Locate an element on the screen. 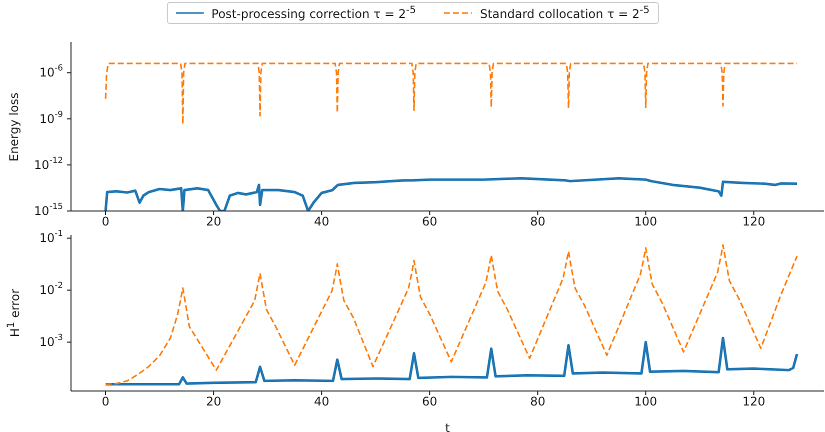 The image size is (825, 432). y-tick-label: 10$^{-9}$ is located at coordinates (51, 117).